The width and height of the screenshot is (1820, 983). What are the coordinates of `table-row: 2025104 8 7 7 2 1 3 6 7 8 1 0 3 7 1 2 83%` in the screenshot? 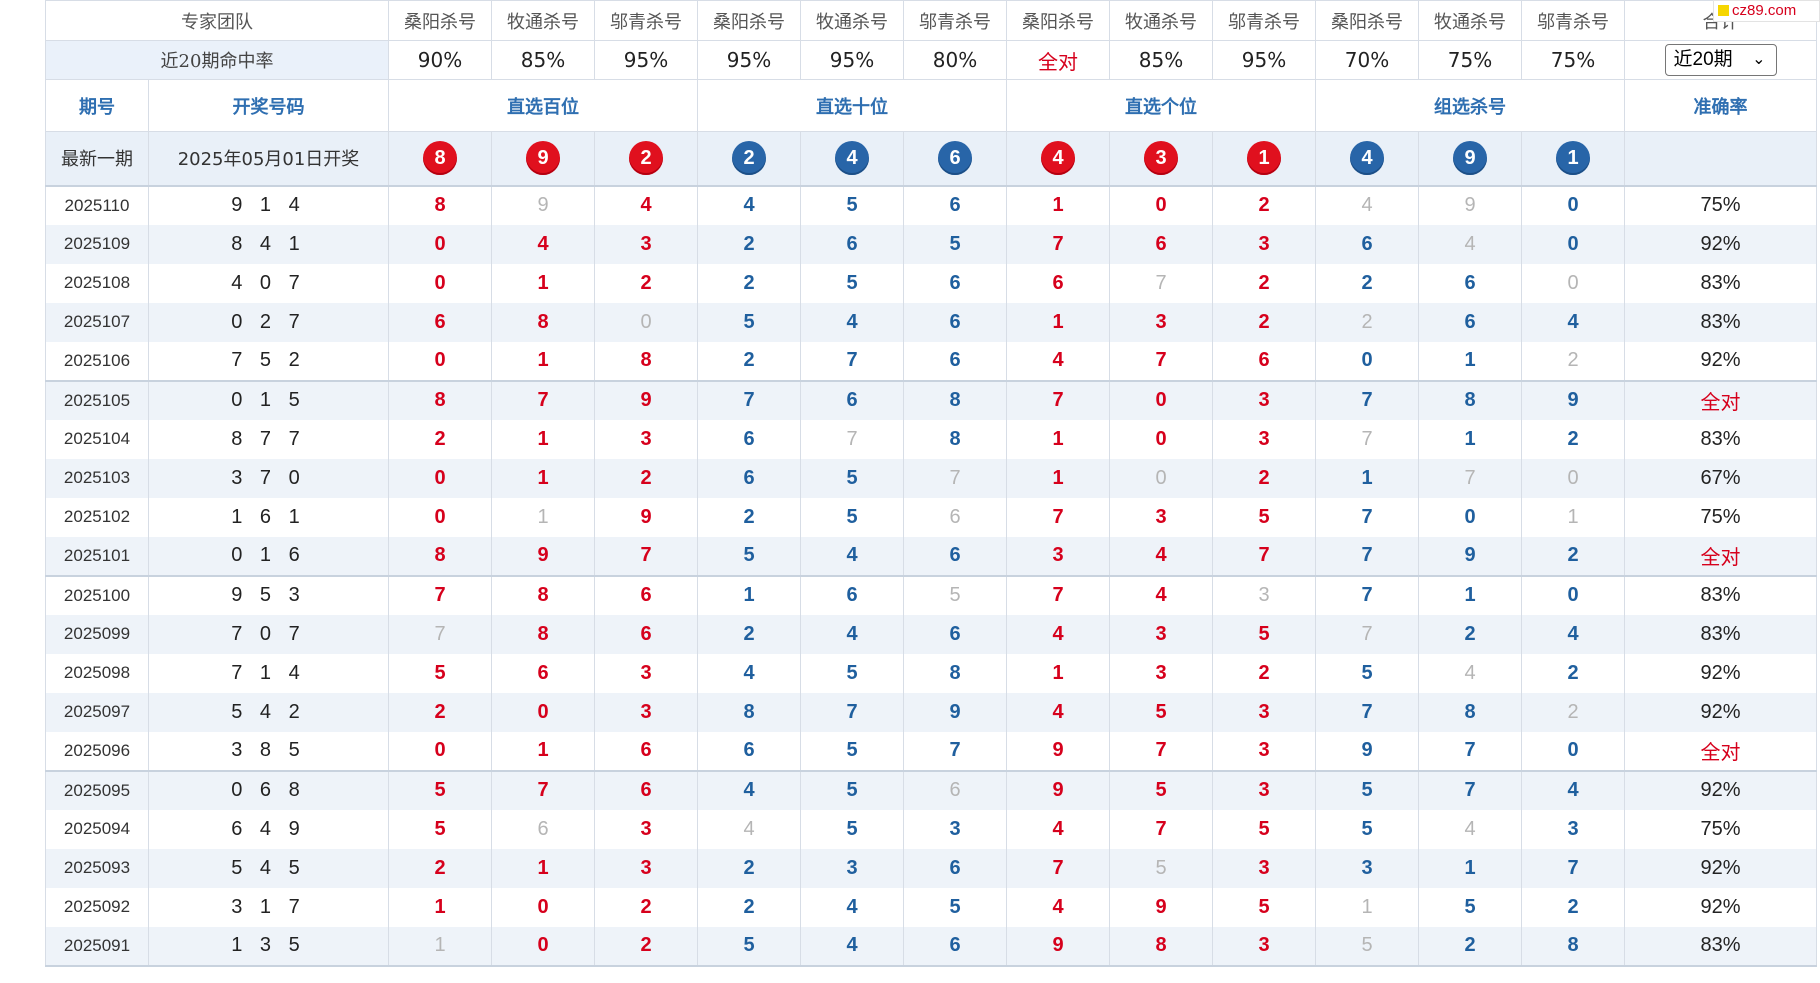 It's located at (931, 439).